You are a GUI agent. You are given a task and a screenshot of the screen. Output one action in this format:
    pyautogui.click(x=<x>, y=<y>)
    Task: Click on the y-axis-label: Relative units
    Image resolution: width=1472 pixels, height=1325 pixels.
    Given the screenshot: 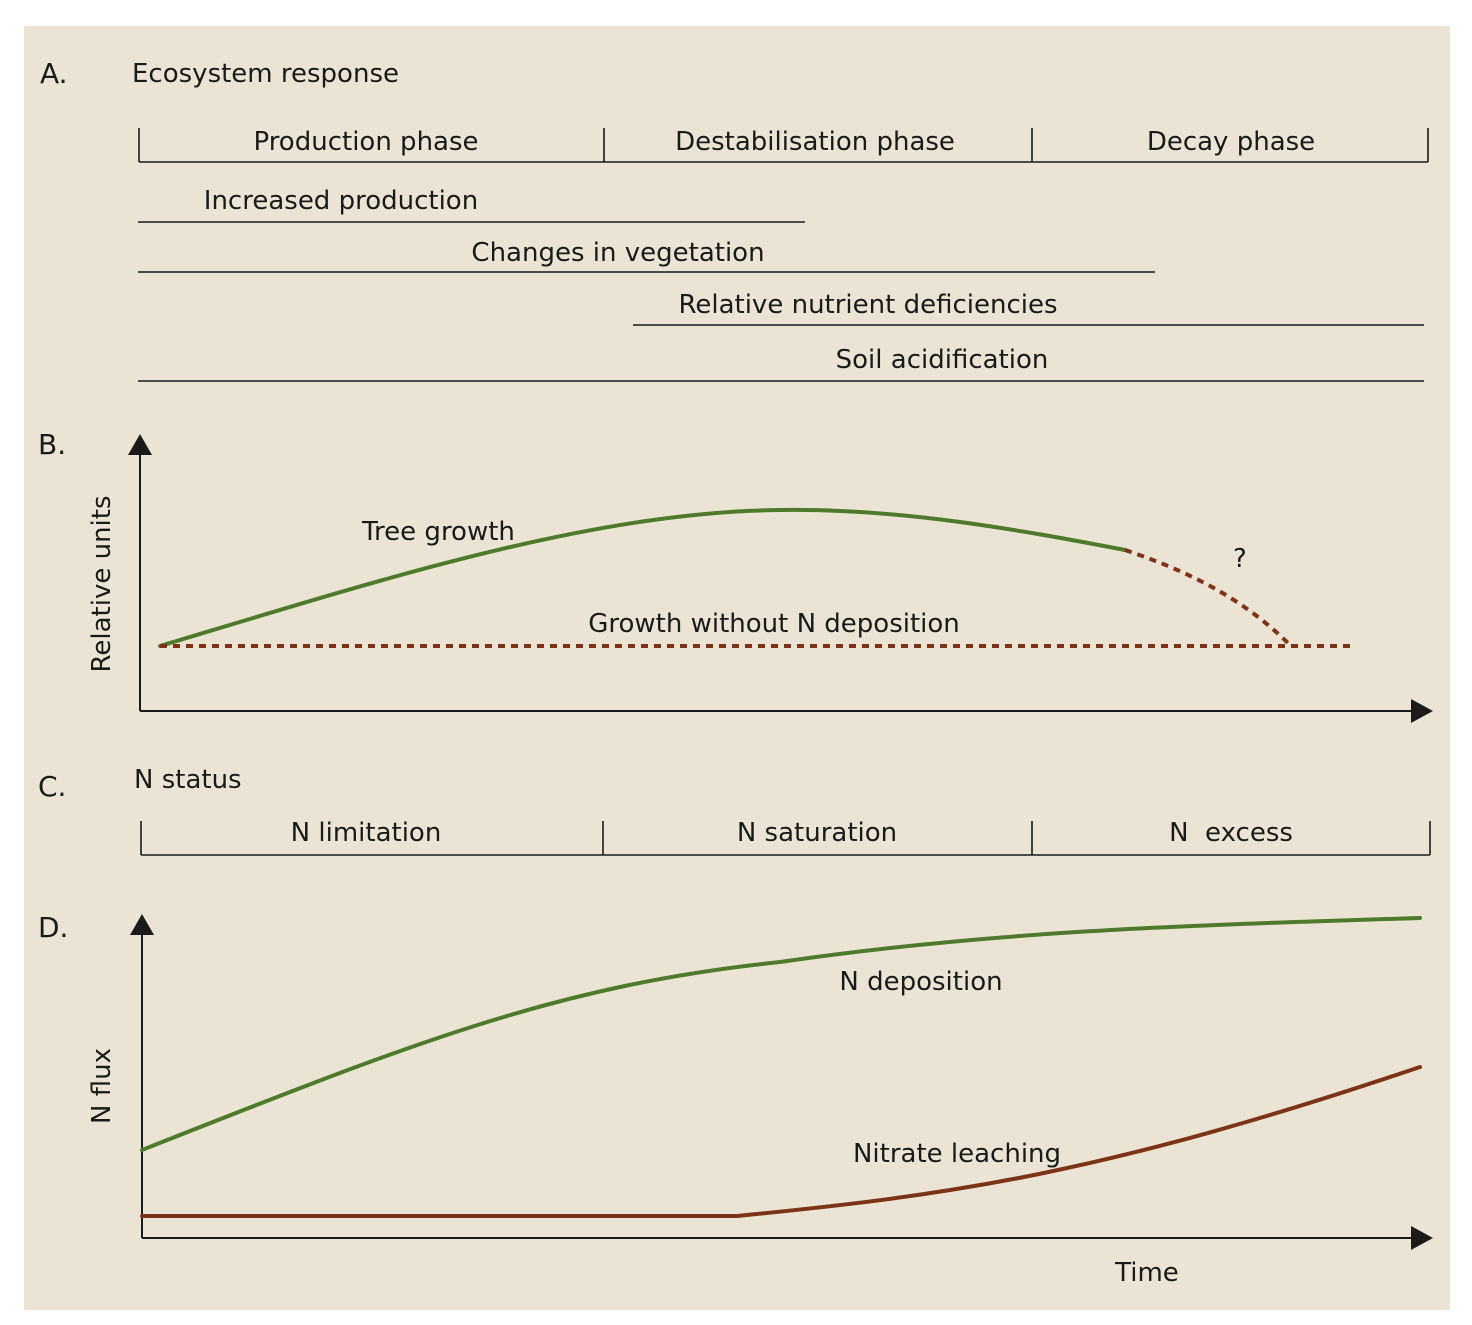 What is the action you would take?
    pyautogui.click(x=102, y=583)
    